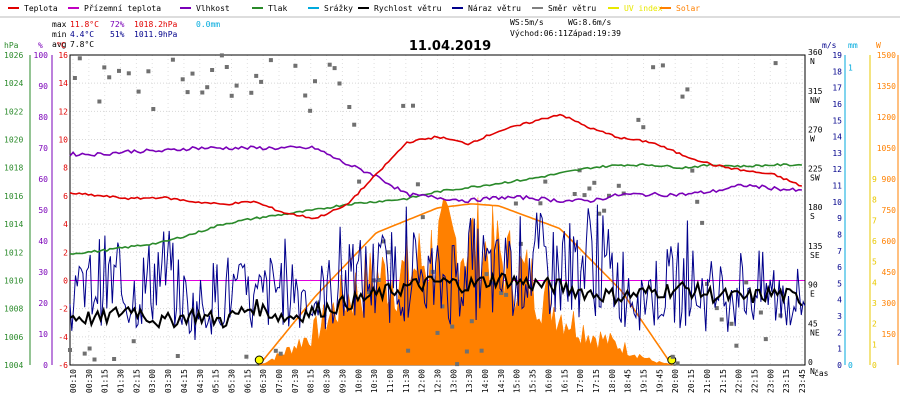 The height and width of the screenshot is (400, 900). What do you see at coordinates (874, 365) in the screenshot?
I see `tick-uv-0: 0` at bounding box center [874, 365].